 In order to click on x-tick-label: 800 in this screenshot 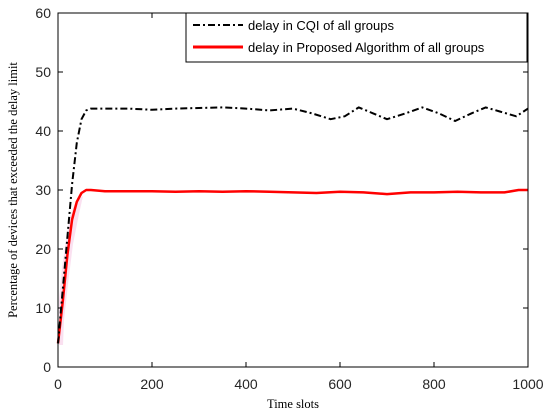, I will do `click(434, 384)`.